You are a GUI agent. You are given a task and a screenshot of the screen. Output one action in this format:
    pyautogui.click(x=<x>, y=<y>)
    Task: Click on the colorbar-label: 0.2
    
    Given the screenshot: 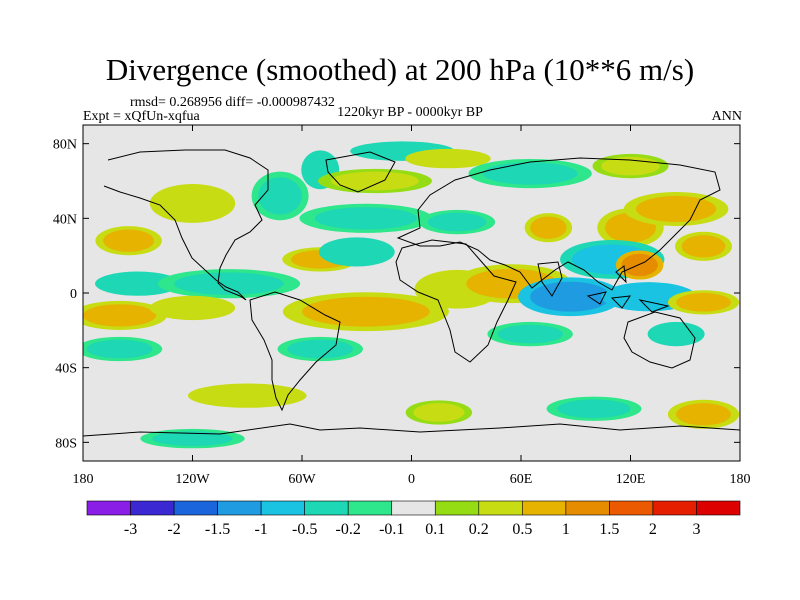 What is the action you would take?
    pyautogui.click(x=479, y=529)
    